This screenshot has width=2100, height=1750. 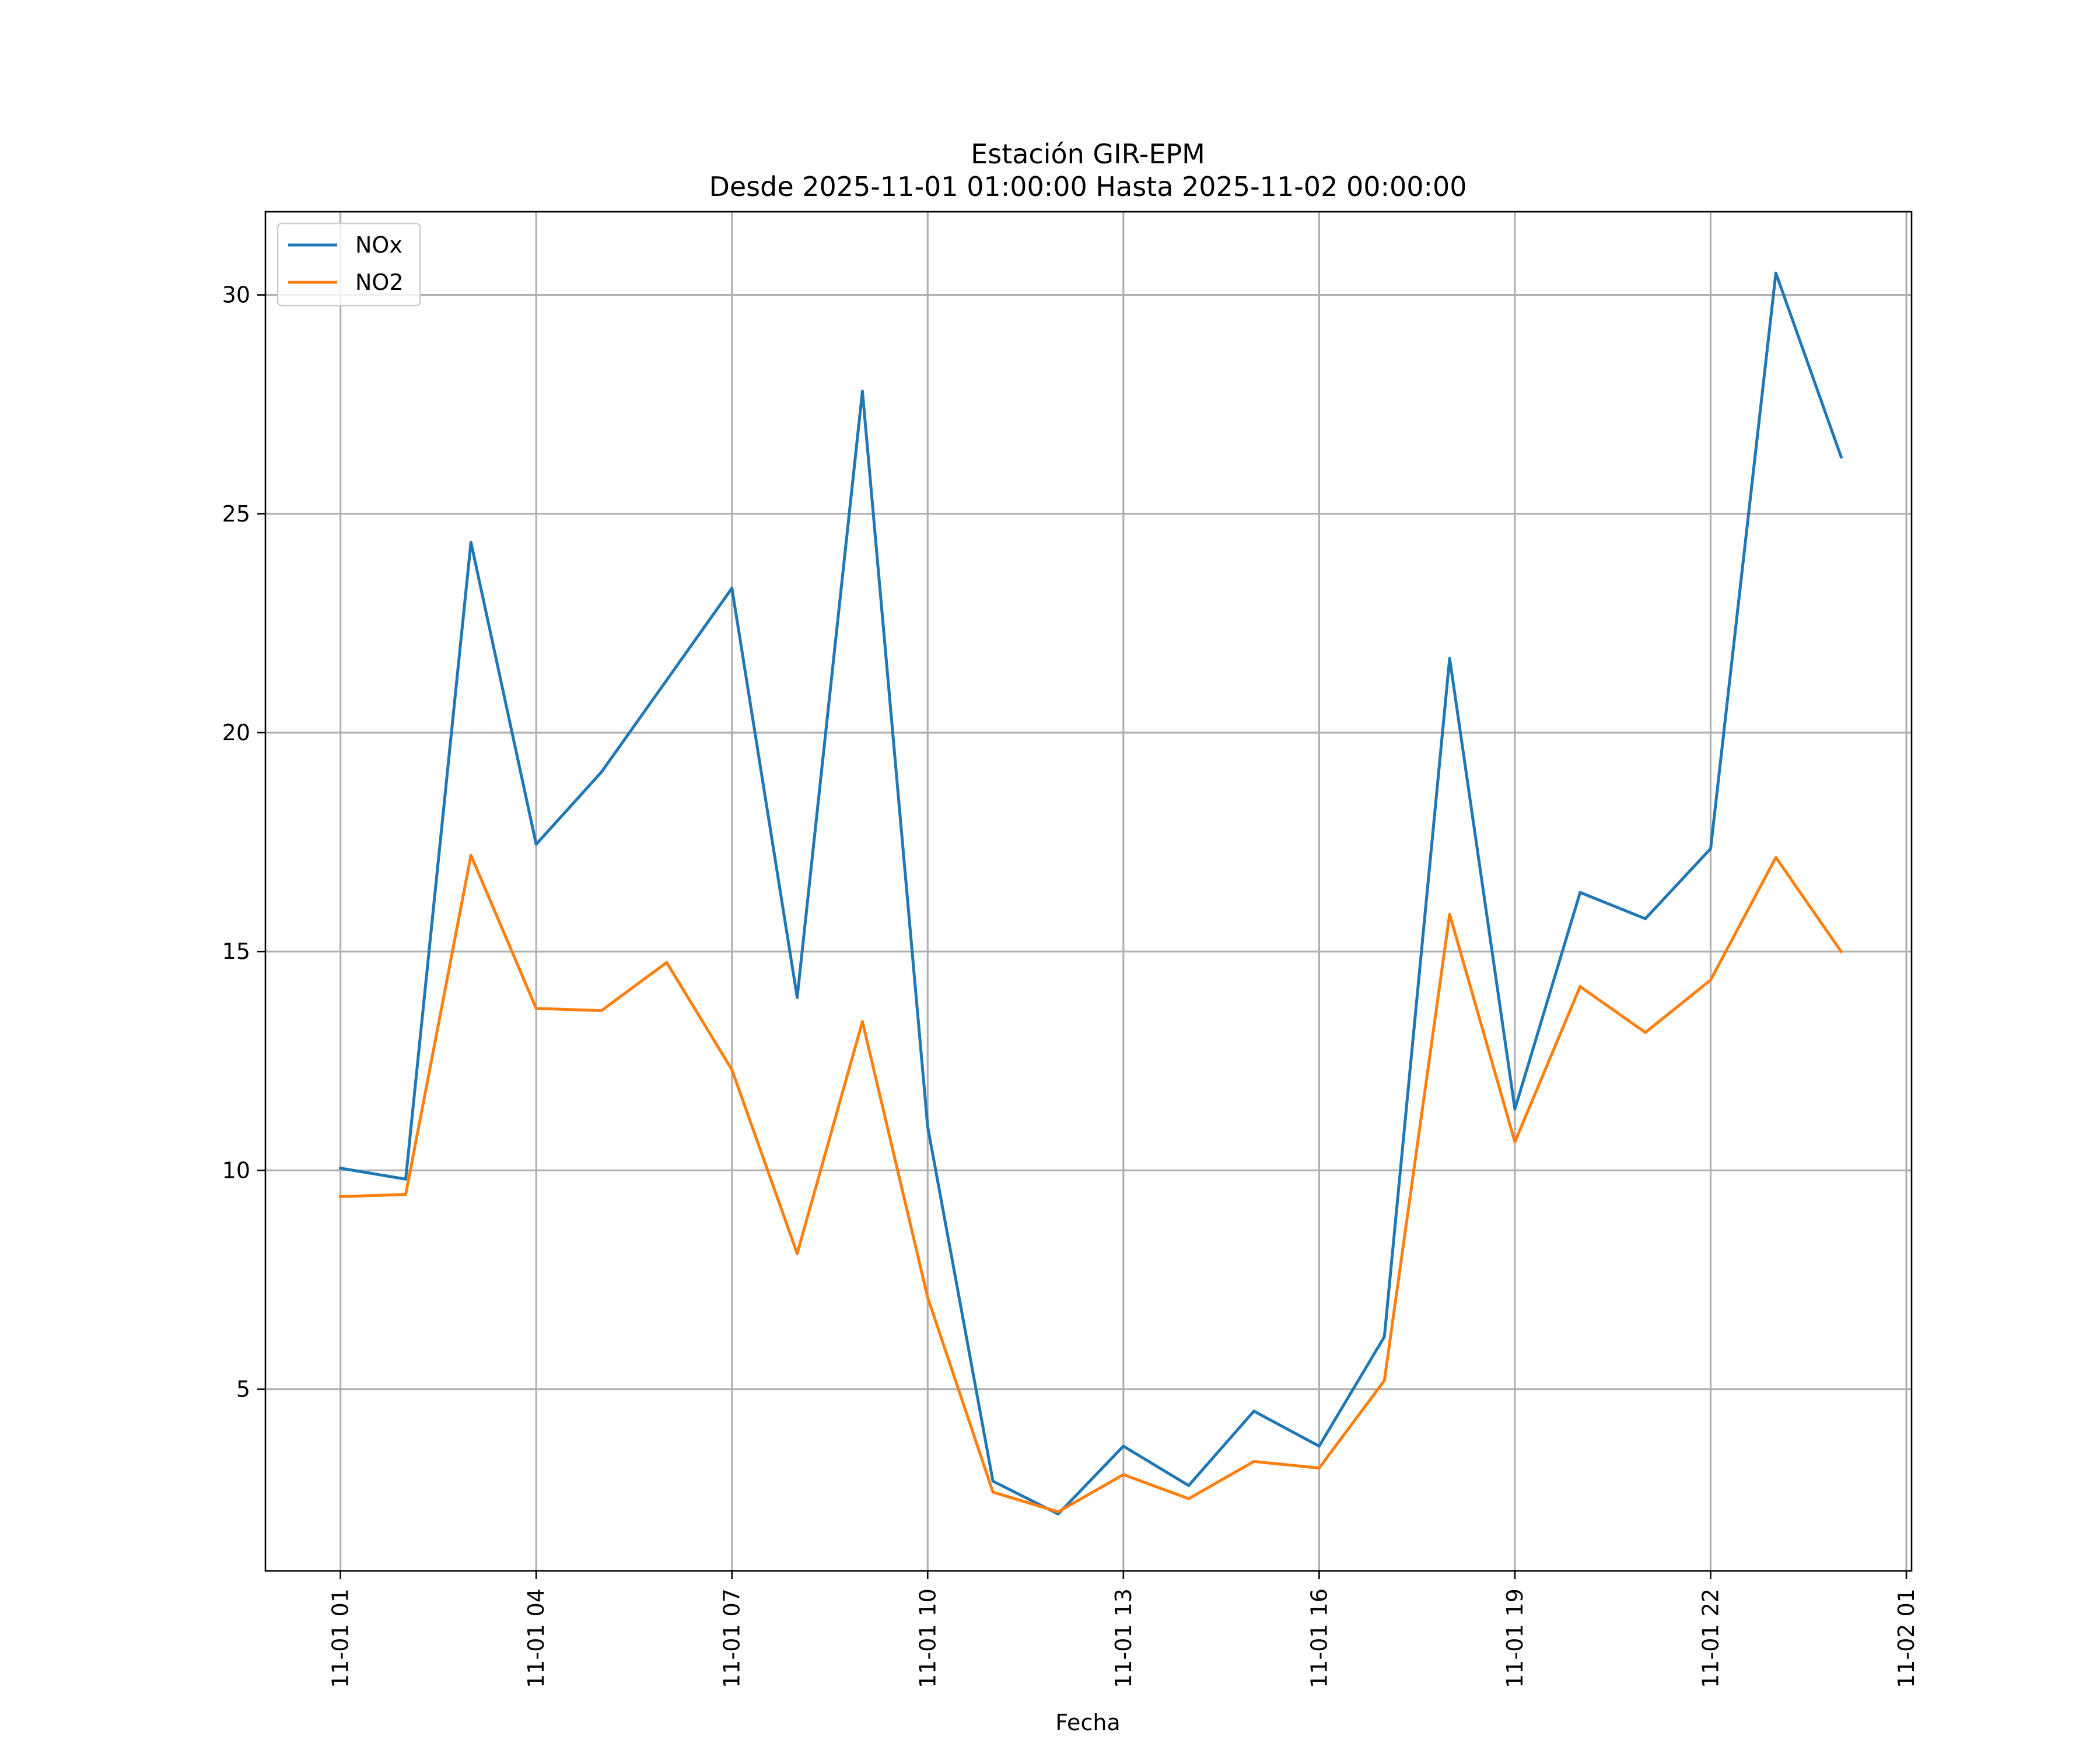 What do you see at coordinates (341, 1638) in the screenshot?
I see `x-tick-label: 11-01 01` at bounding box center [341, 1638].